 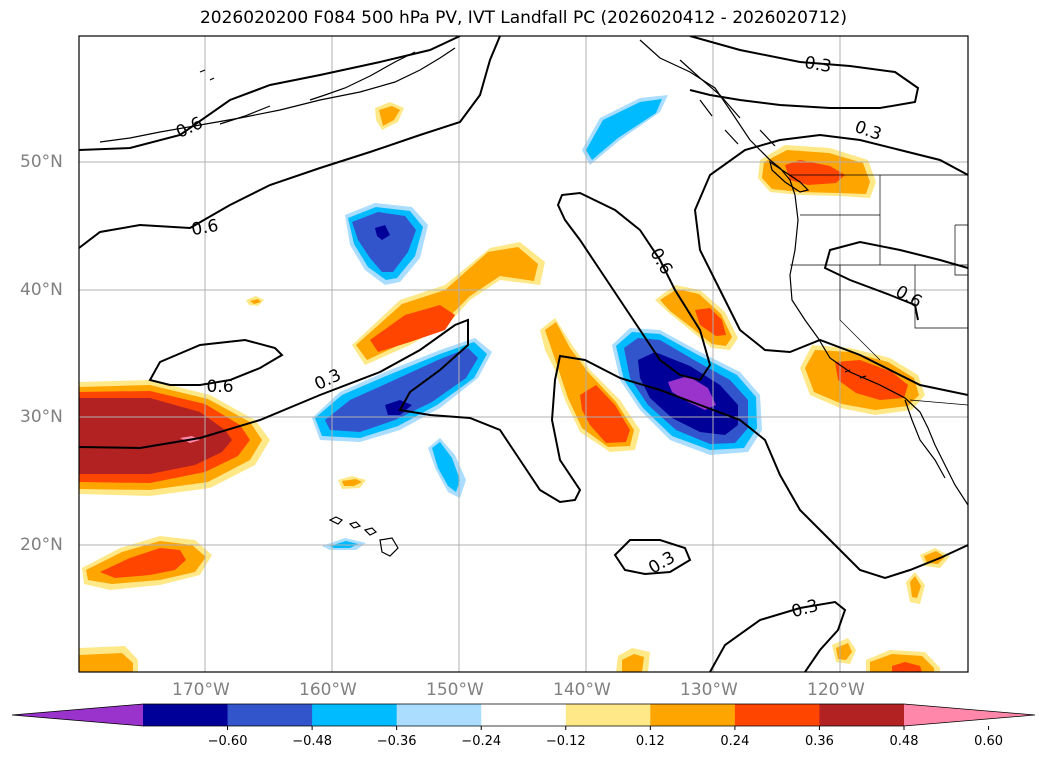 What do you see at coordinates (650, 741) in the screenshot?
I see `colorbar-tick-label: 0.12` at bounding box center [650, 741].